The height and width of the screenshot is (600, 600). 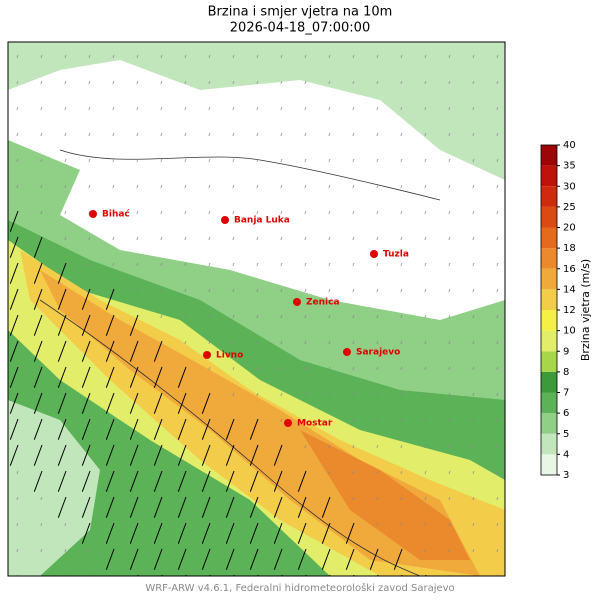 I want to click on colorbar-tick-label: 6, so click(x=566, y=413).